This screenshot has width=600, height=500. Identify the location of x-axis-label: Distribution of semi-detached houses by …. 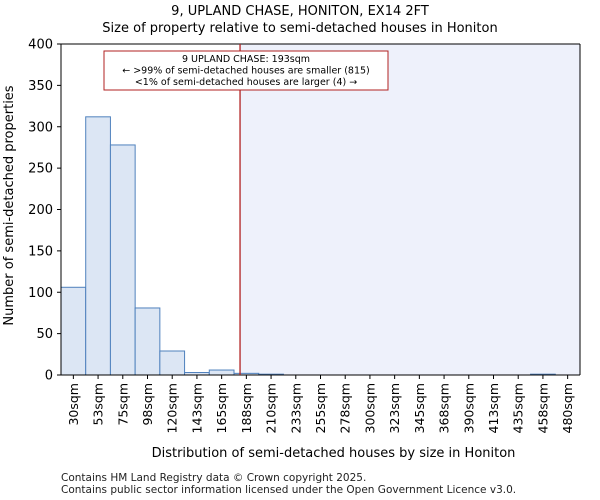
(334, 453).